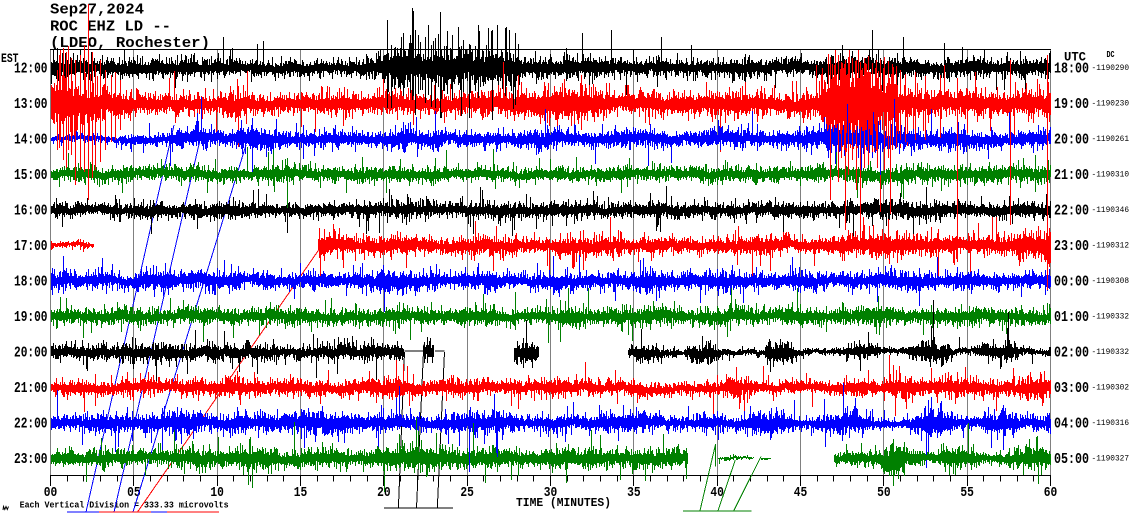 This screenshot has width=1130, height=519. What do you see at coordinates (31, 69) in the screenshot?
I see `svg-text: 12:00` at bounding box center [31, 69].